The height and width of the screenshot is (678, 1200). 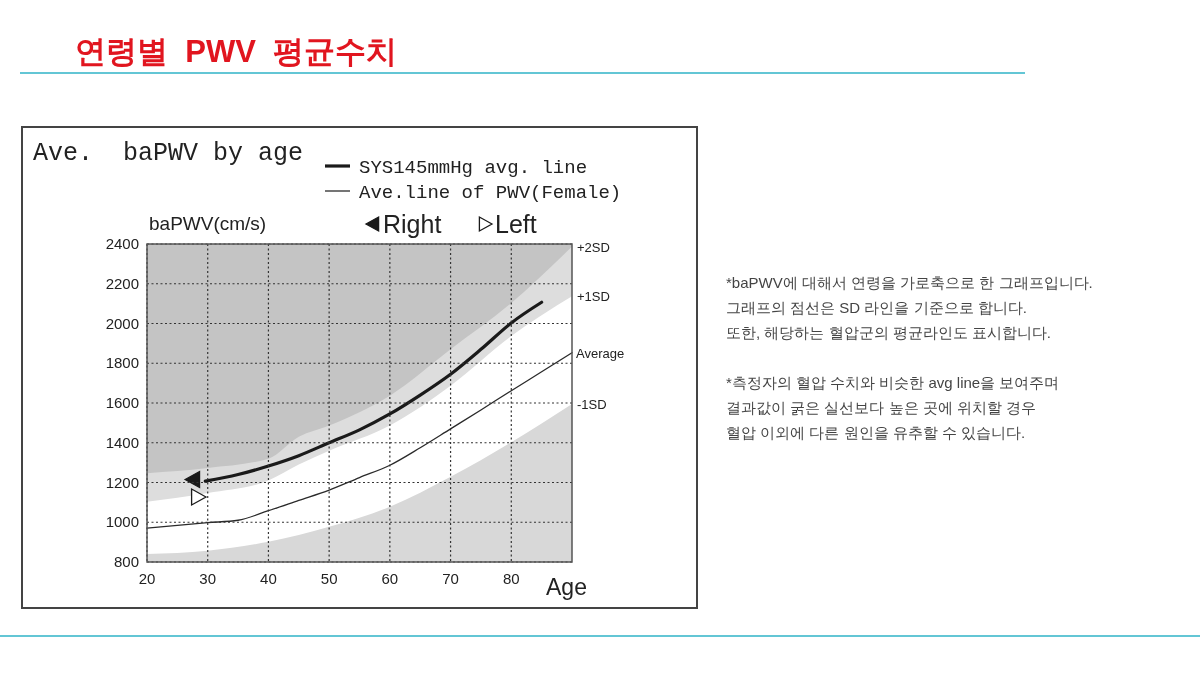 I want to click on x-tick-label: 20, so click(x=147, y=578).